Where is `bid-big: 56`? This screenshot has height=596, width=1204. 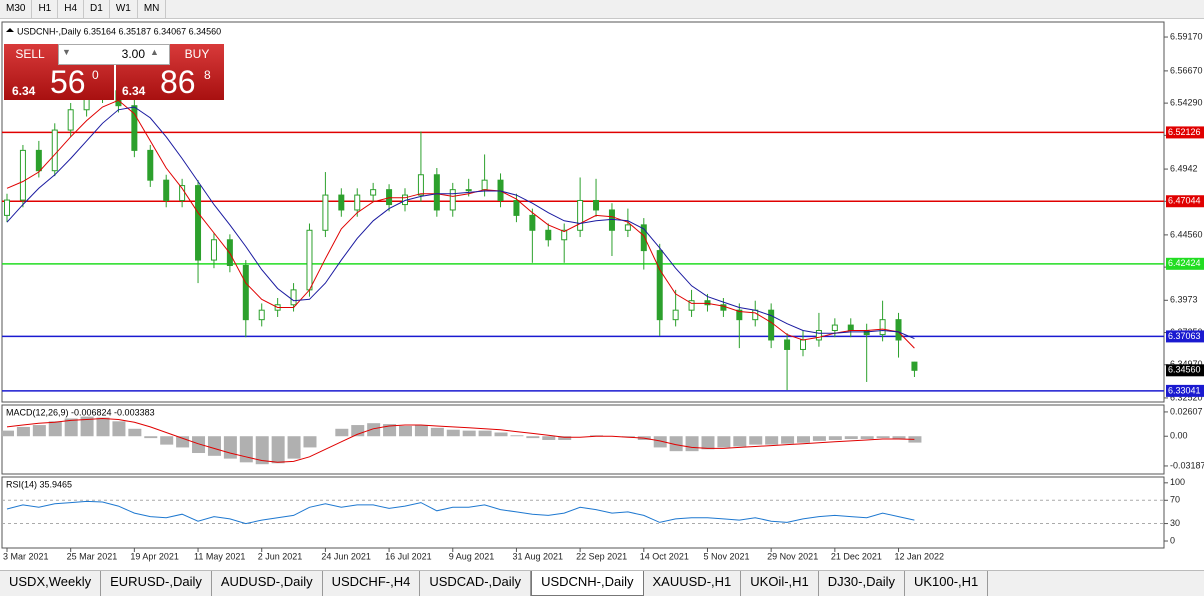 bid-big: 56 is located at coordinates (68, 82).